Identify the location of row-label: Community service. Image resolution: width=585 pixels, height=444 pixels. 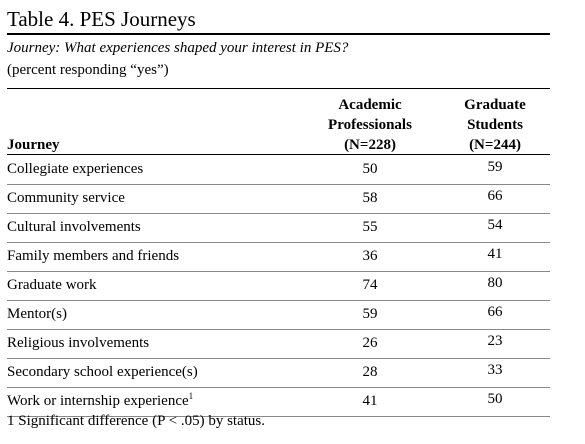
(66, 198).